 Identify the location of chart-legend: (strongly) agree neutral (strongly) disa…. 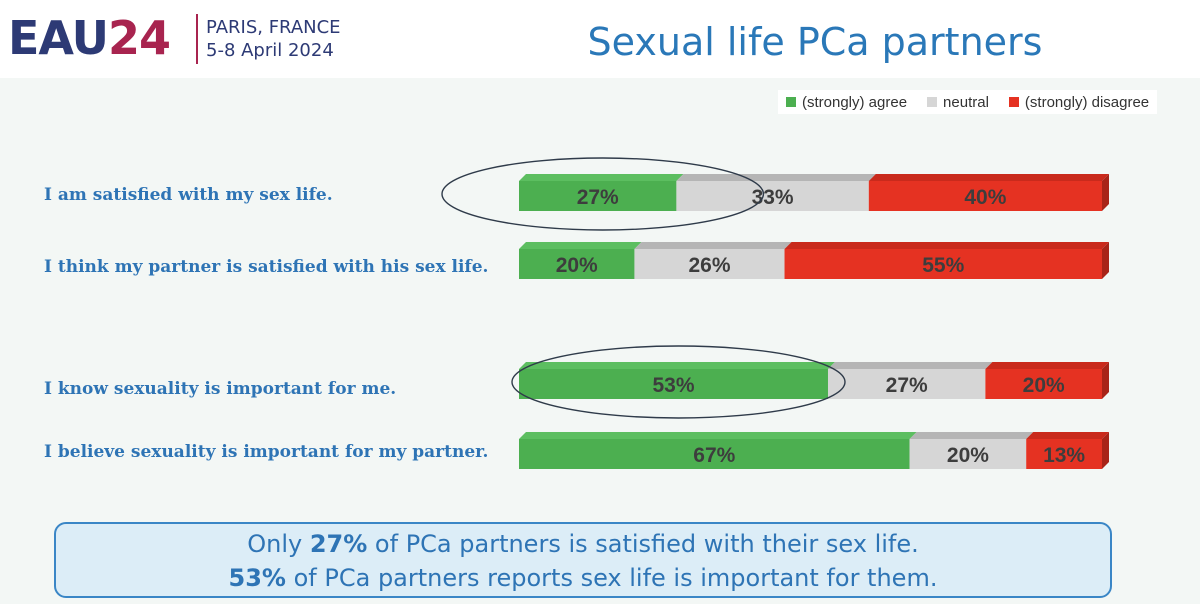
(968, 102).